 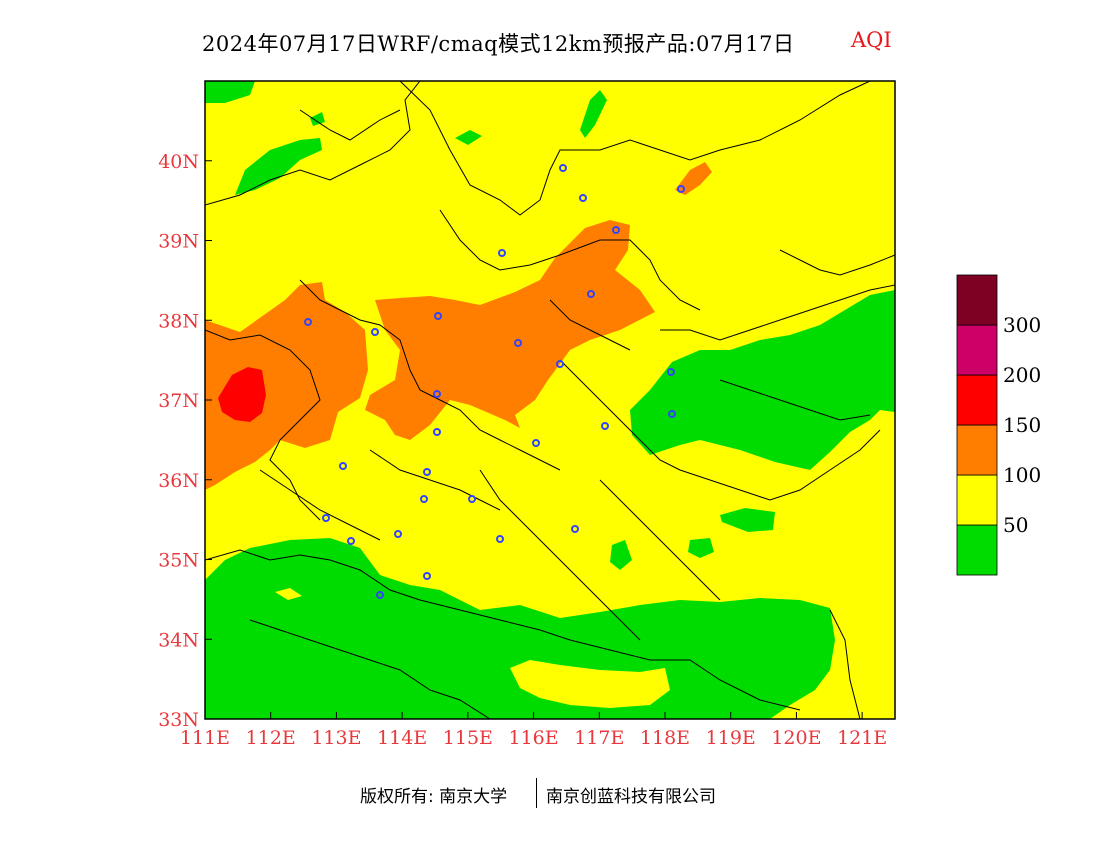 I want to click on yellow-island-south, so click(x=590, y=684).